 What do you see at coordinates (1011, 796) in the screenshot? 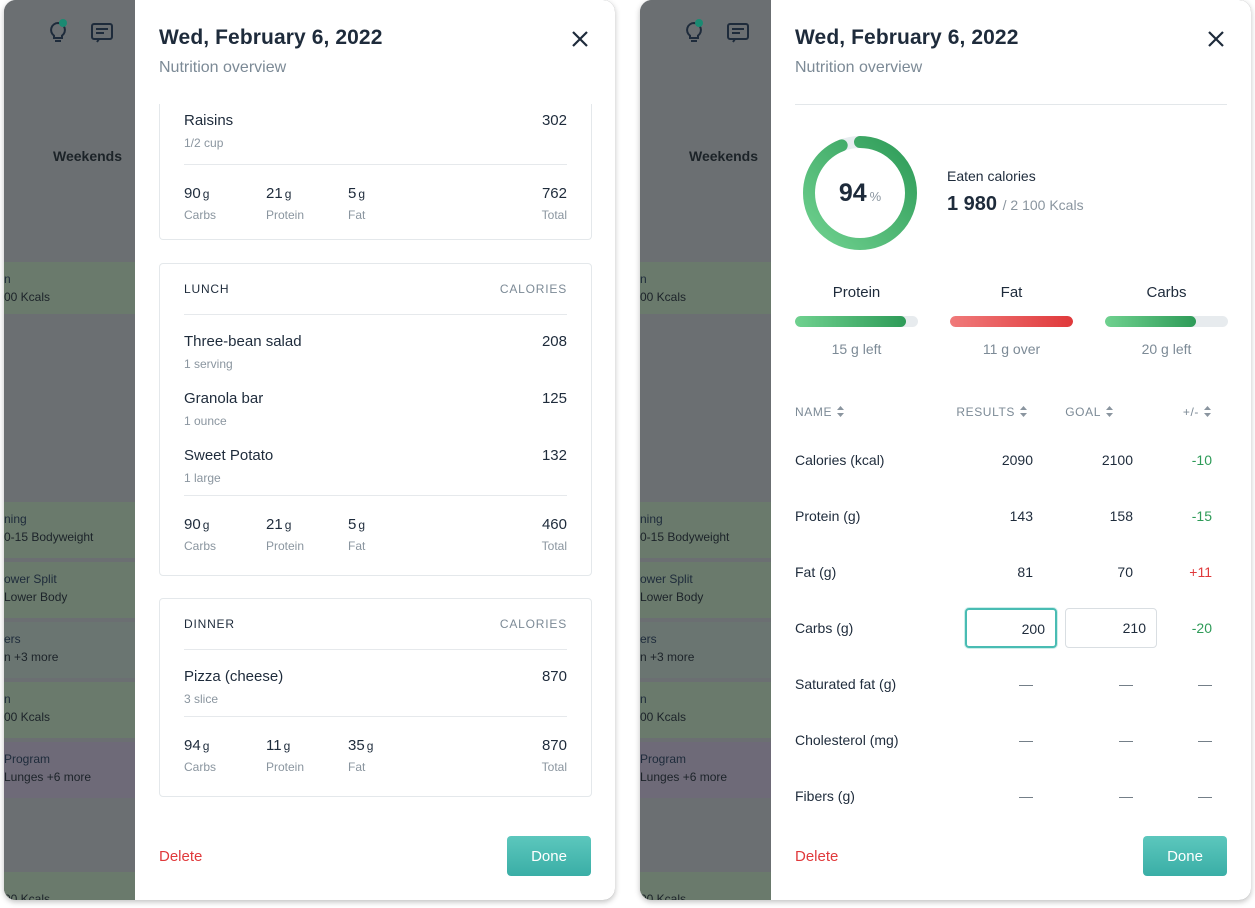
I see `table-row: Fibers (g) — — —` at bounding box center [1011, 796].